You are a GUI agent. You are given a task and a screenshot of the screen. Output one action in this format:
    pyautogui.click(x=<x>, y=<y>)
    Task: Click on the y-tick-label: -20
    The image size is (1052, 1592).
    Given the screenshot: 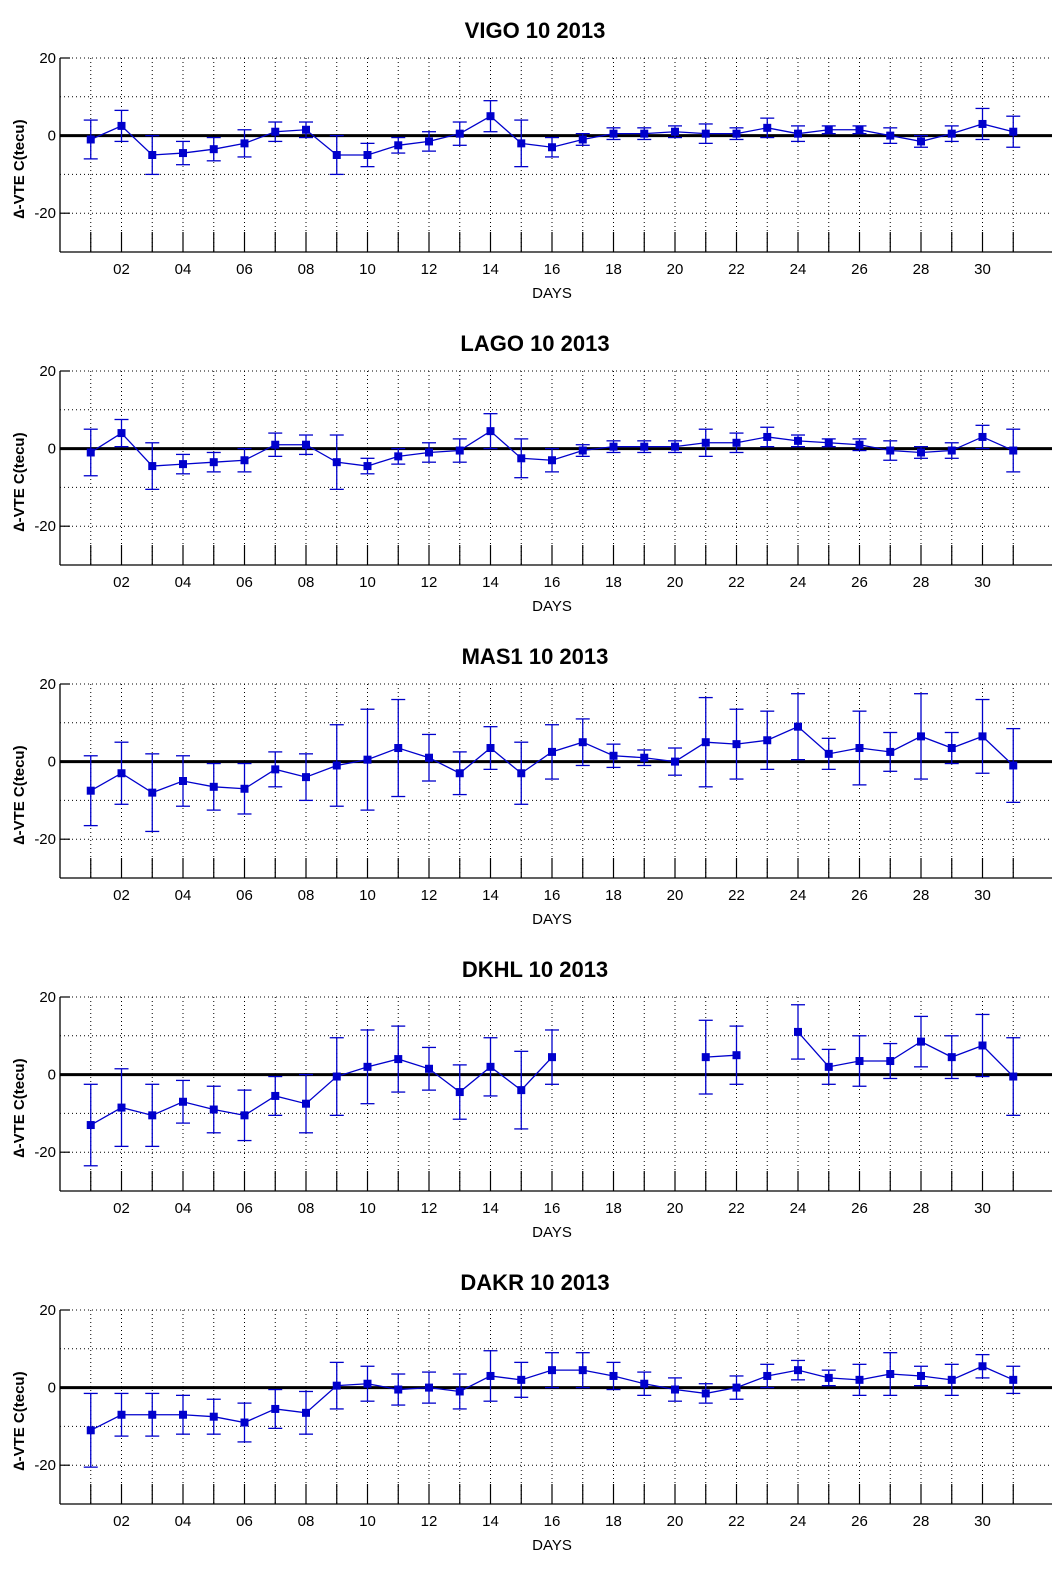 What is the action you would take?
    pyautogui.click(x=45, y=526)
    